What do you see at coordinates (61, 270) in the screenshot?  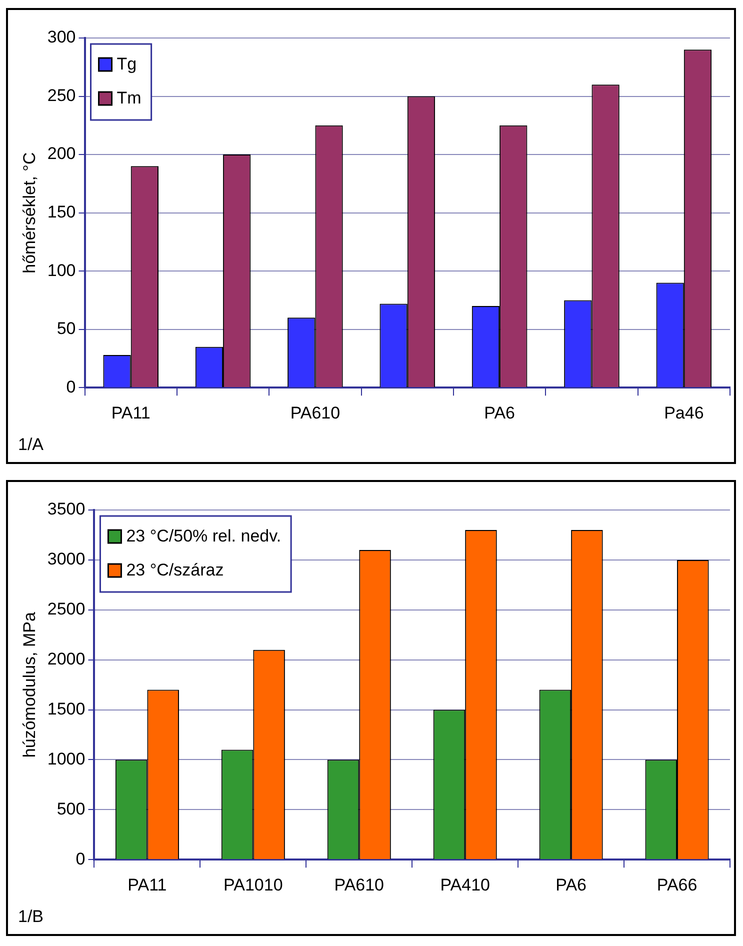 I see `y-tick-label: 100` at bounding box center [61, 270].